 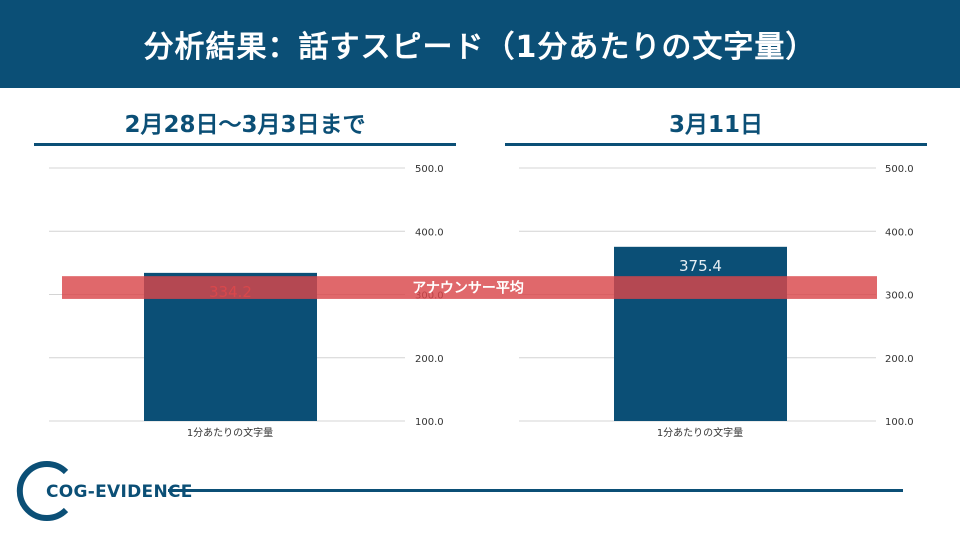 I want to click on chart-2-y-tick-label: 500.0, so click(x=899, y=169).